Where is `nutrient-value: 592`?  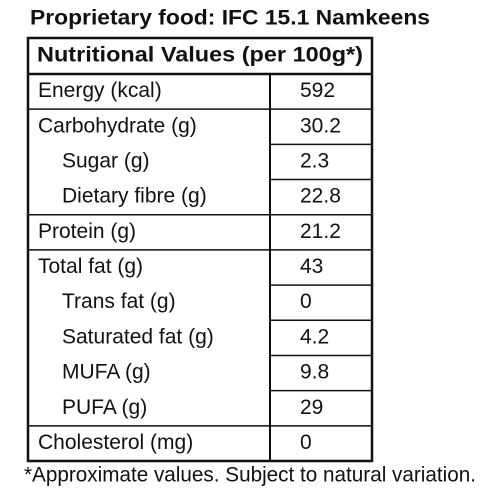 nutrient-value: 592 is located at coordinates (317, 90).